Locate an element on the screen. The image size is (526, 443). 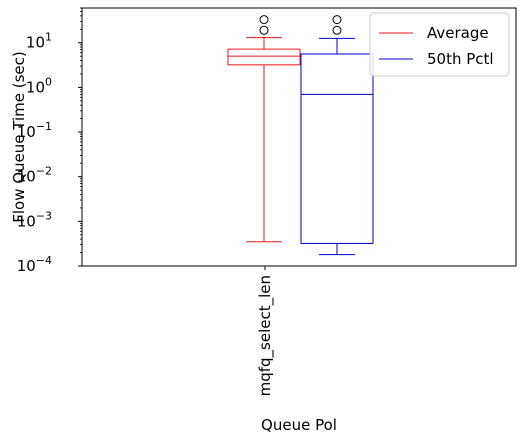
y-tick-exponent: −2 is located at coordinates (44, 171).